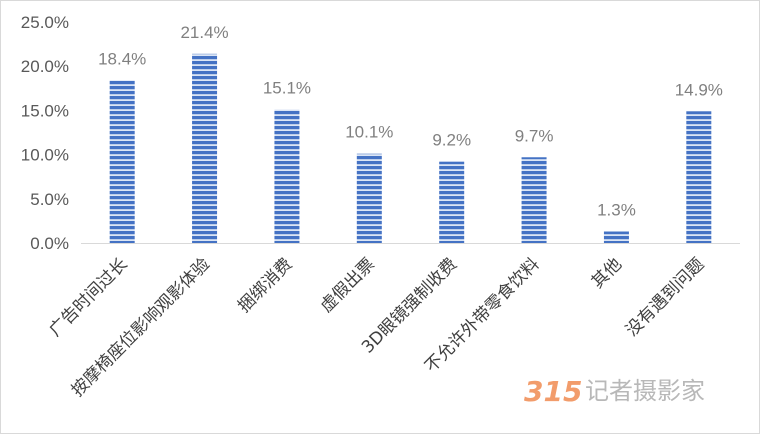 The height and width of the screenshot is (434, 760). Describe the element at coordinates (45, 155) in the screenshot. I see `y-tick-label: 10.0%` at that location.